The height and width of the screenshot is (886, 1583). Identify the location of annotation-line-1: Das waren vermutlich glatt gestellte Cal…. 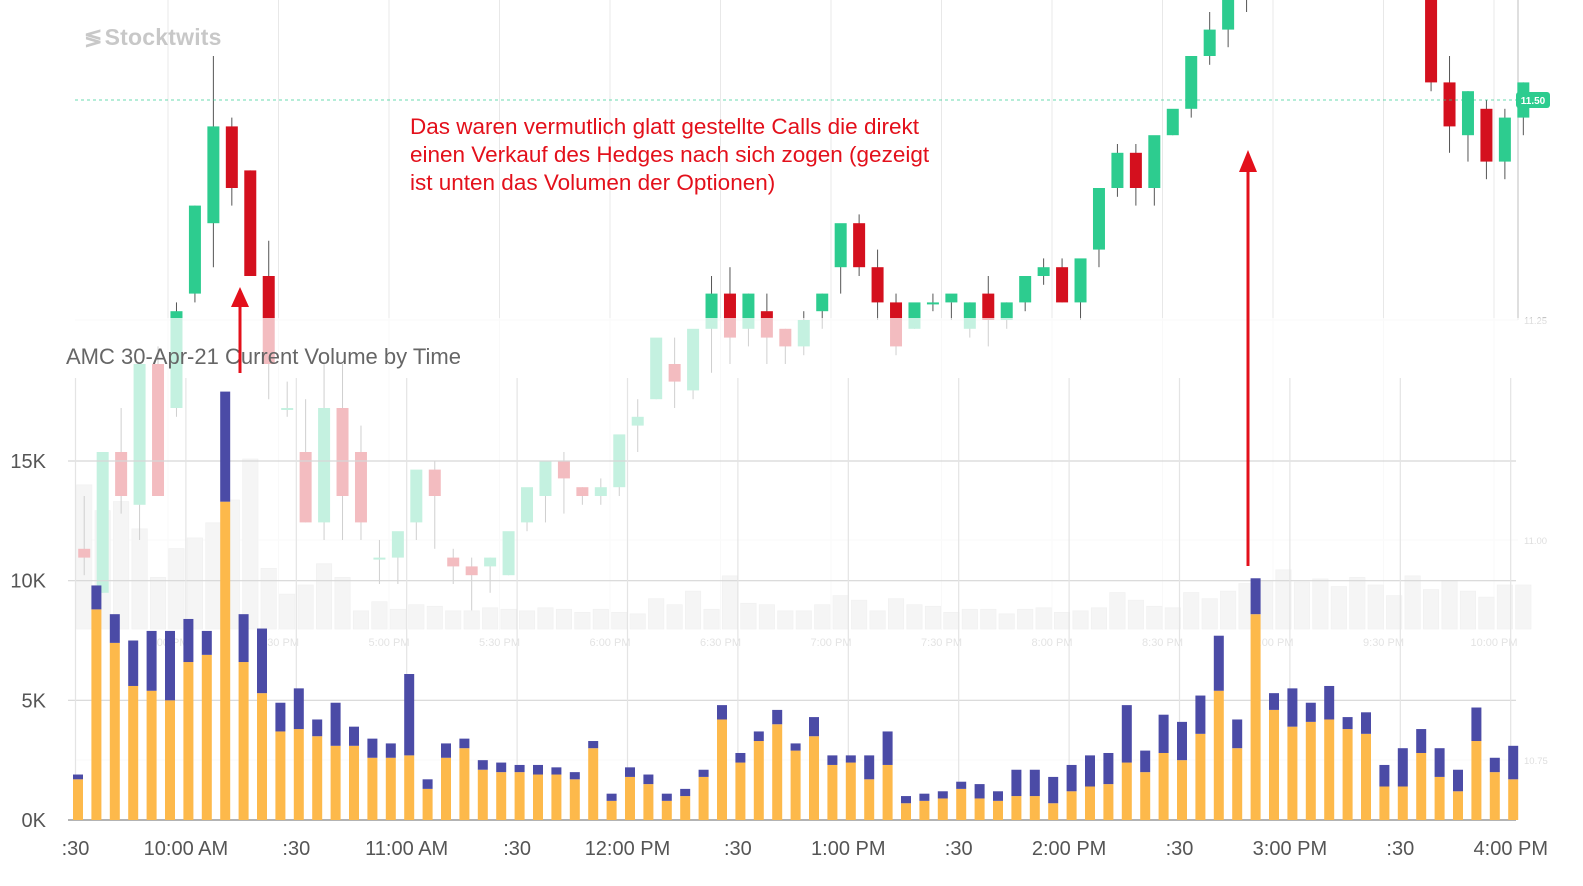
(664, 126).